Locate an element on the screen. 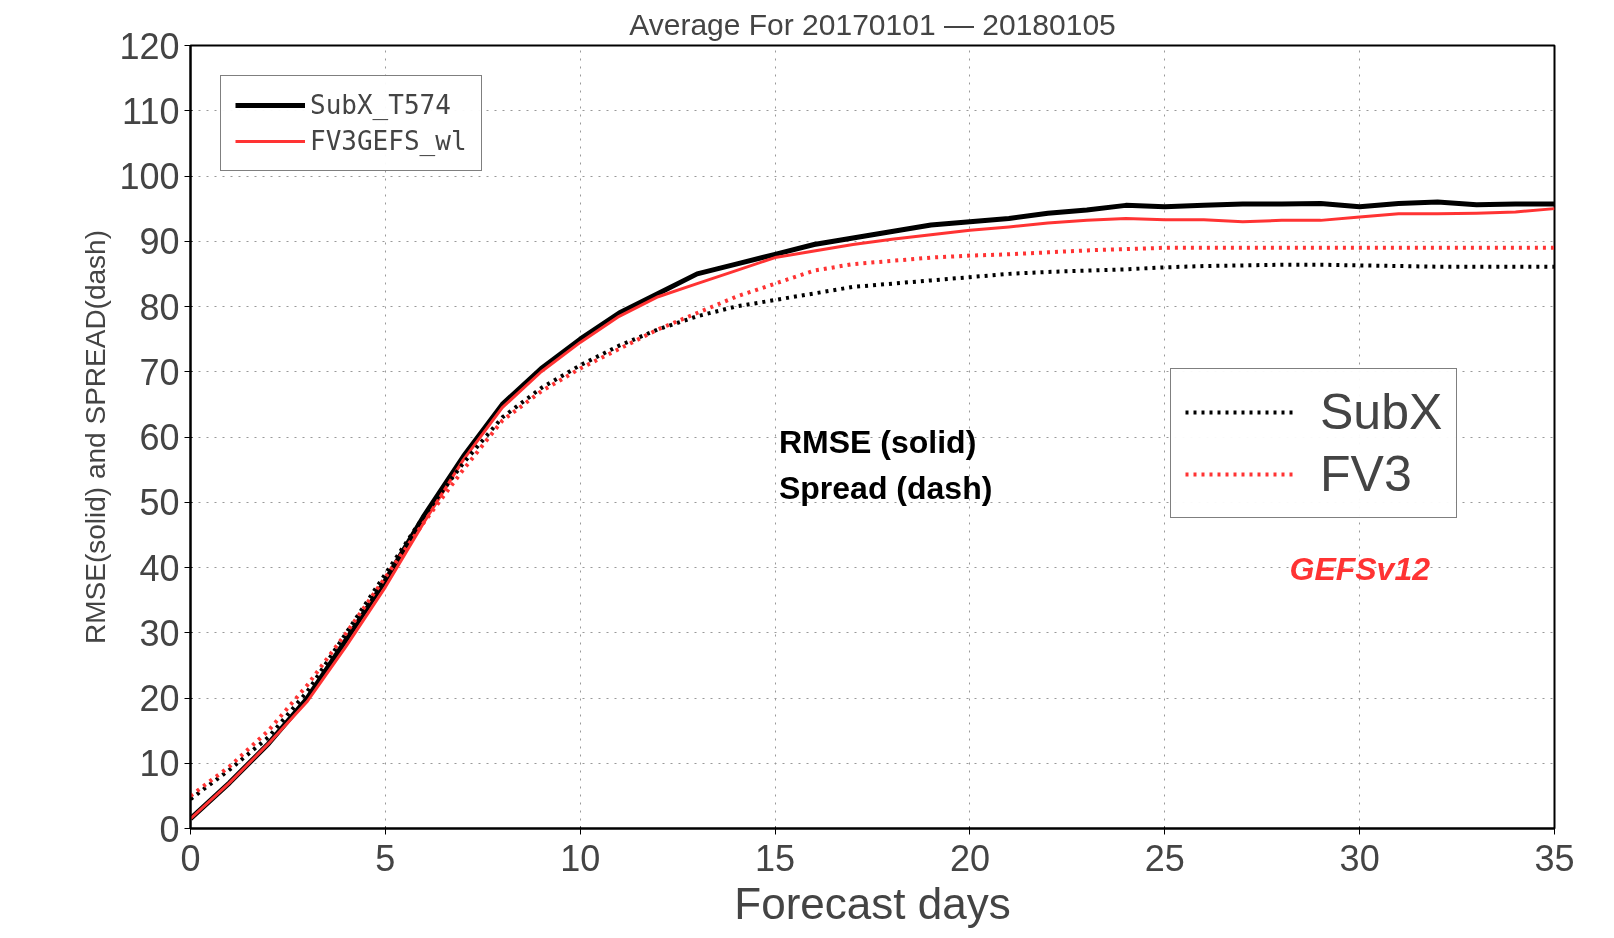  x-tick-label: 35 is located at coordinates (1554, 858).